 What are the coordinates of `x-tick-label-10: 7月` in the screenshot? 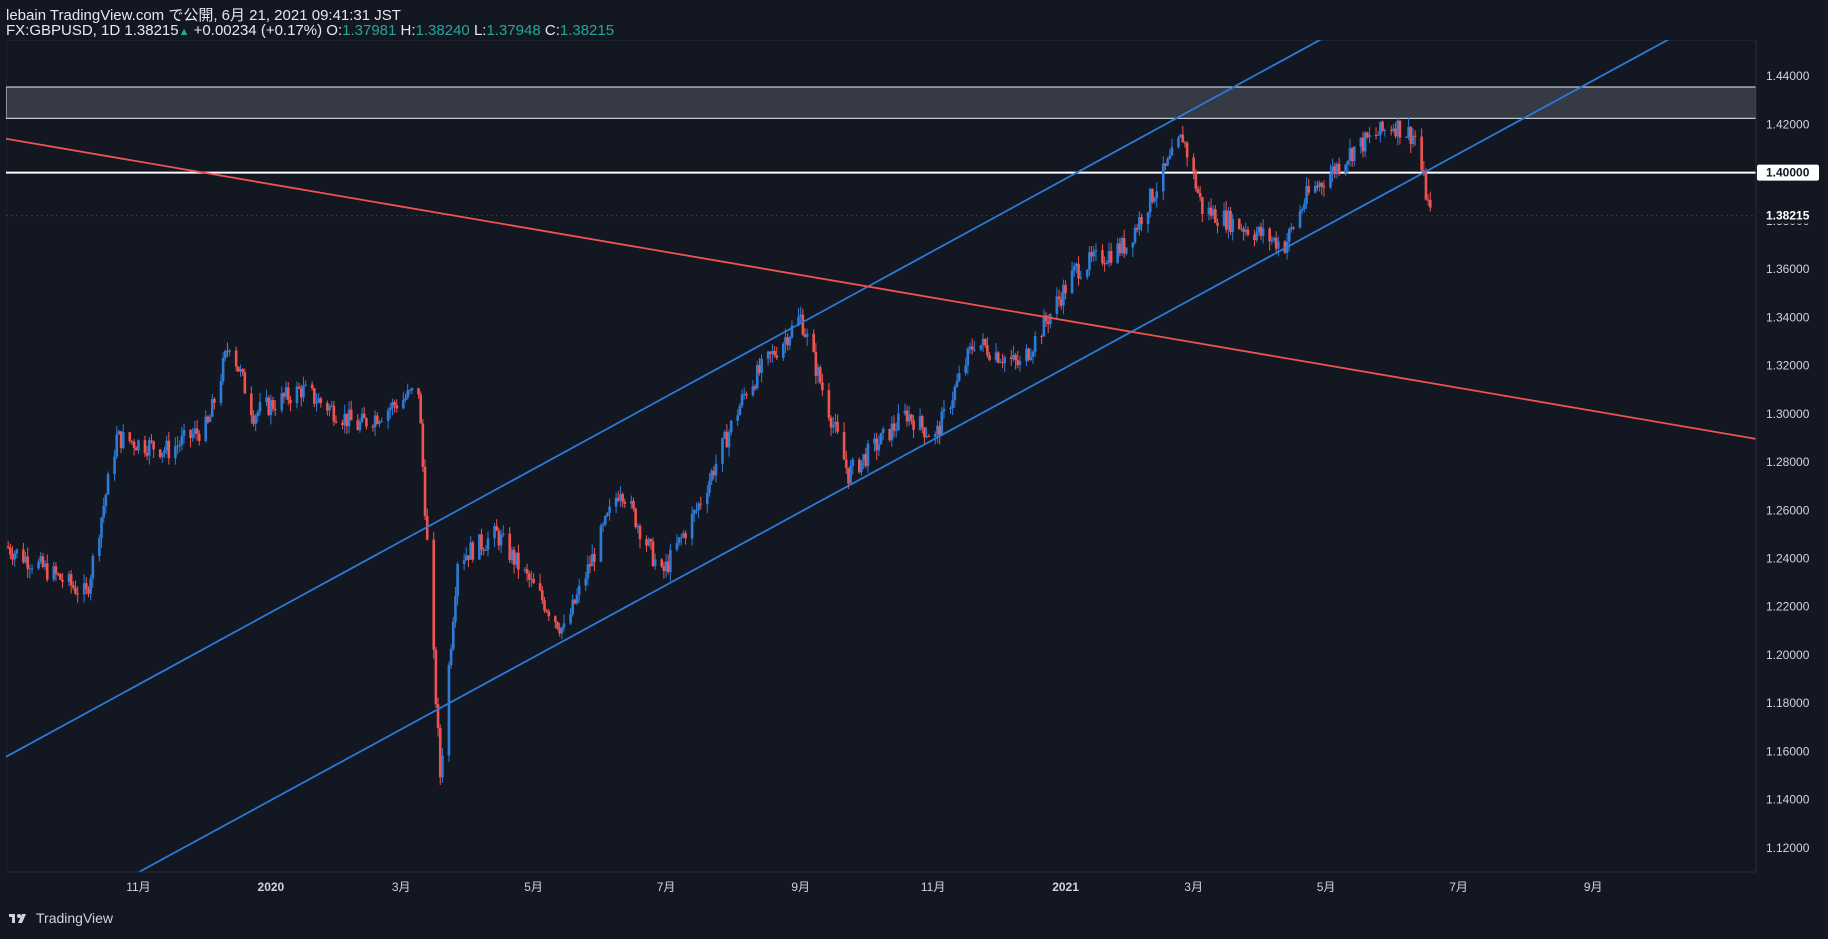 It's located at (1458, 887).